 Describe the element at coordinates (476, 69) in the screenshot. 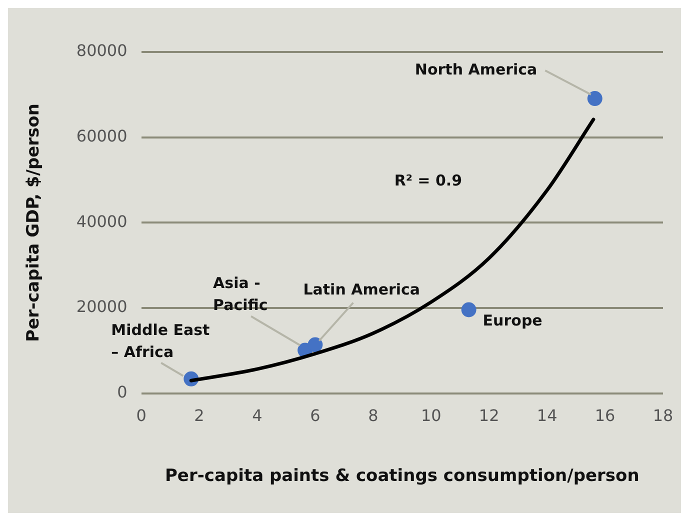

I see `annotation: North America` at that location.